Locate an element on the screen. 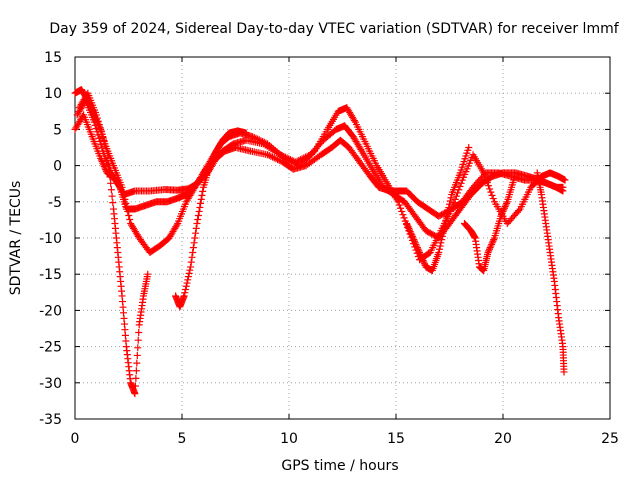 This screenshot has height=480, width=640. y-tick-label: 15 is located at coordinates (53, 58).